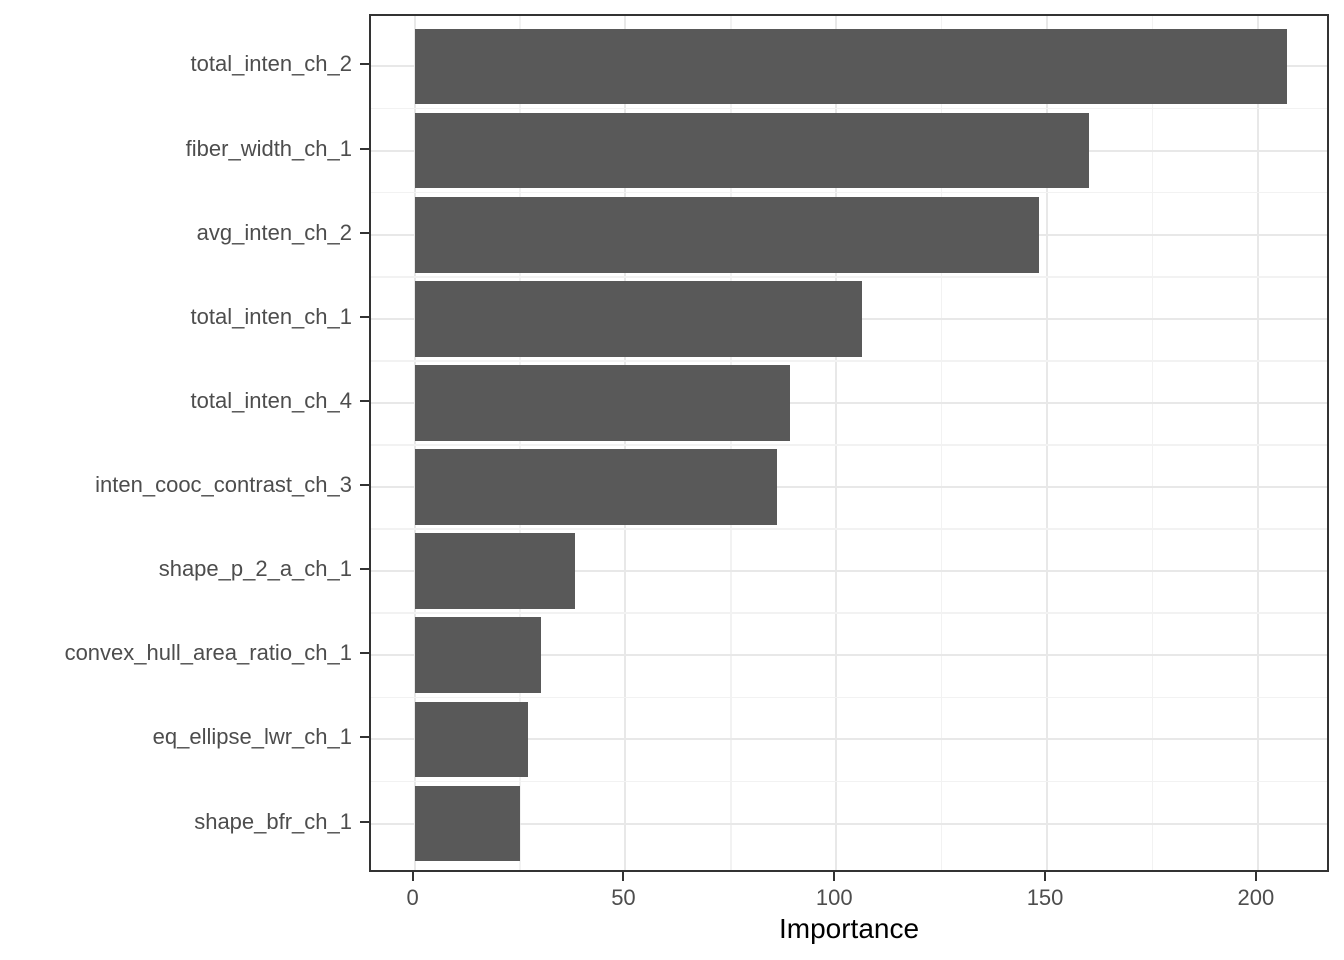 The height and width of the screenshot is (960, 1344). Describe the element at coordinates (268, 148) in the screenshot. I see `y-axis-label: fiber_width_ch_1` at that location.